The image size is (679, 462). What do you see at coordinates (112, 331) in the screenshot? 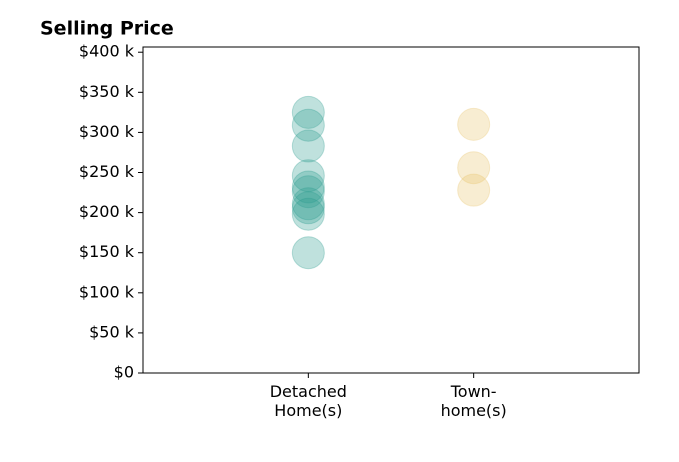
I see `y-tick-label: $50 k` at bounding box center [112, 331].